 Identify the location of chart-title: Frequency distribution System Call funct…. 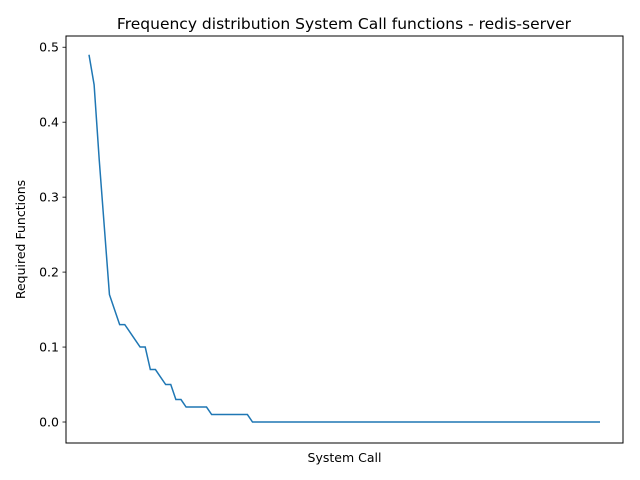
(344, 24).